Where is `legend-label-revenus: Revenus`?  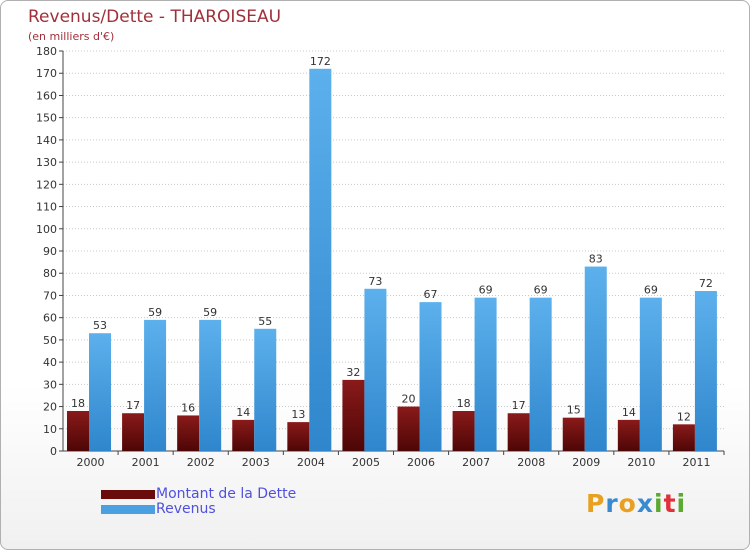
legend-label-revenus: Revenus is located at coordinates (186, 509).